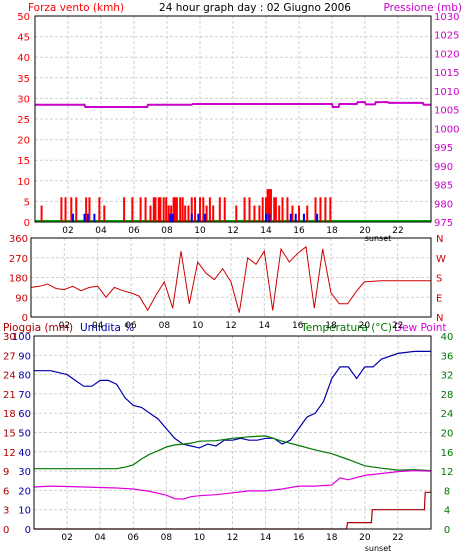  I want to click on panel-3-x-tick-18: 18, so click(332, 538).